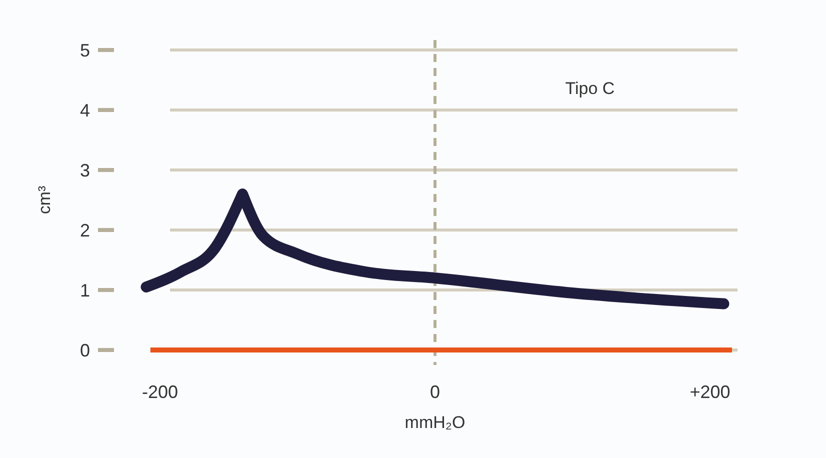  Describe the element at coordinates (85, 170) in the screenshot. I see `y-tick-label: 3` at that location.